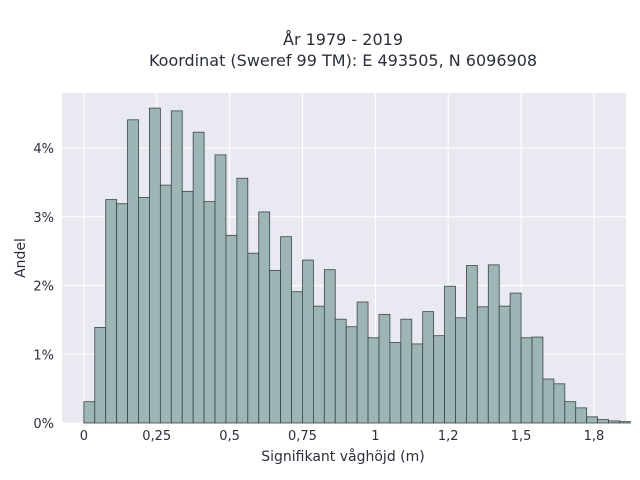  I want to click on x-tick-label: 0,25, so click(156, 436).